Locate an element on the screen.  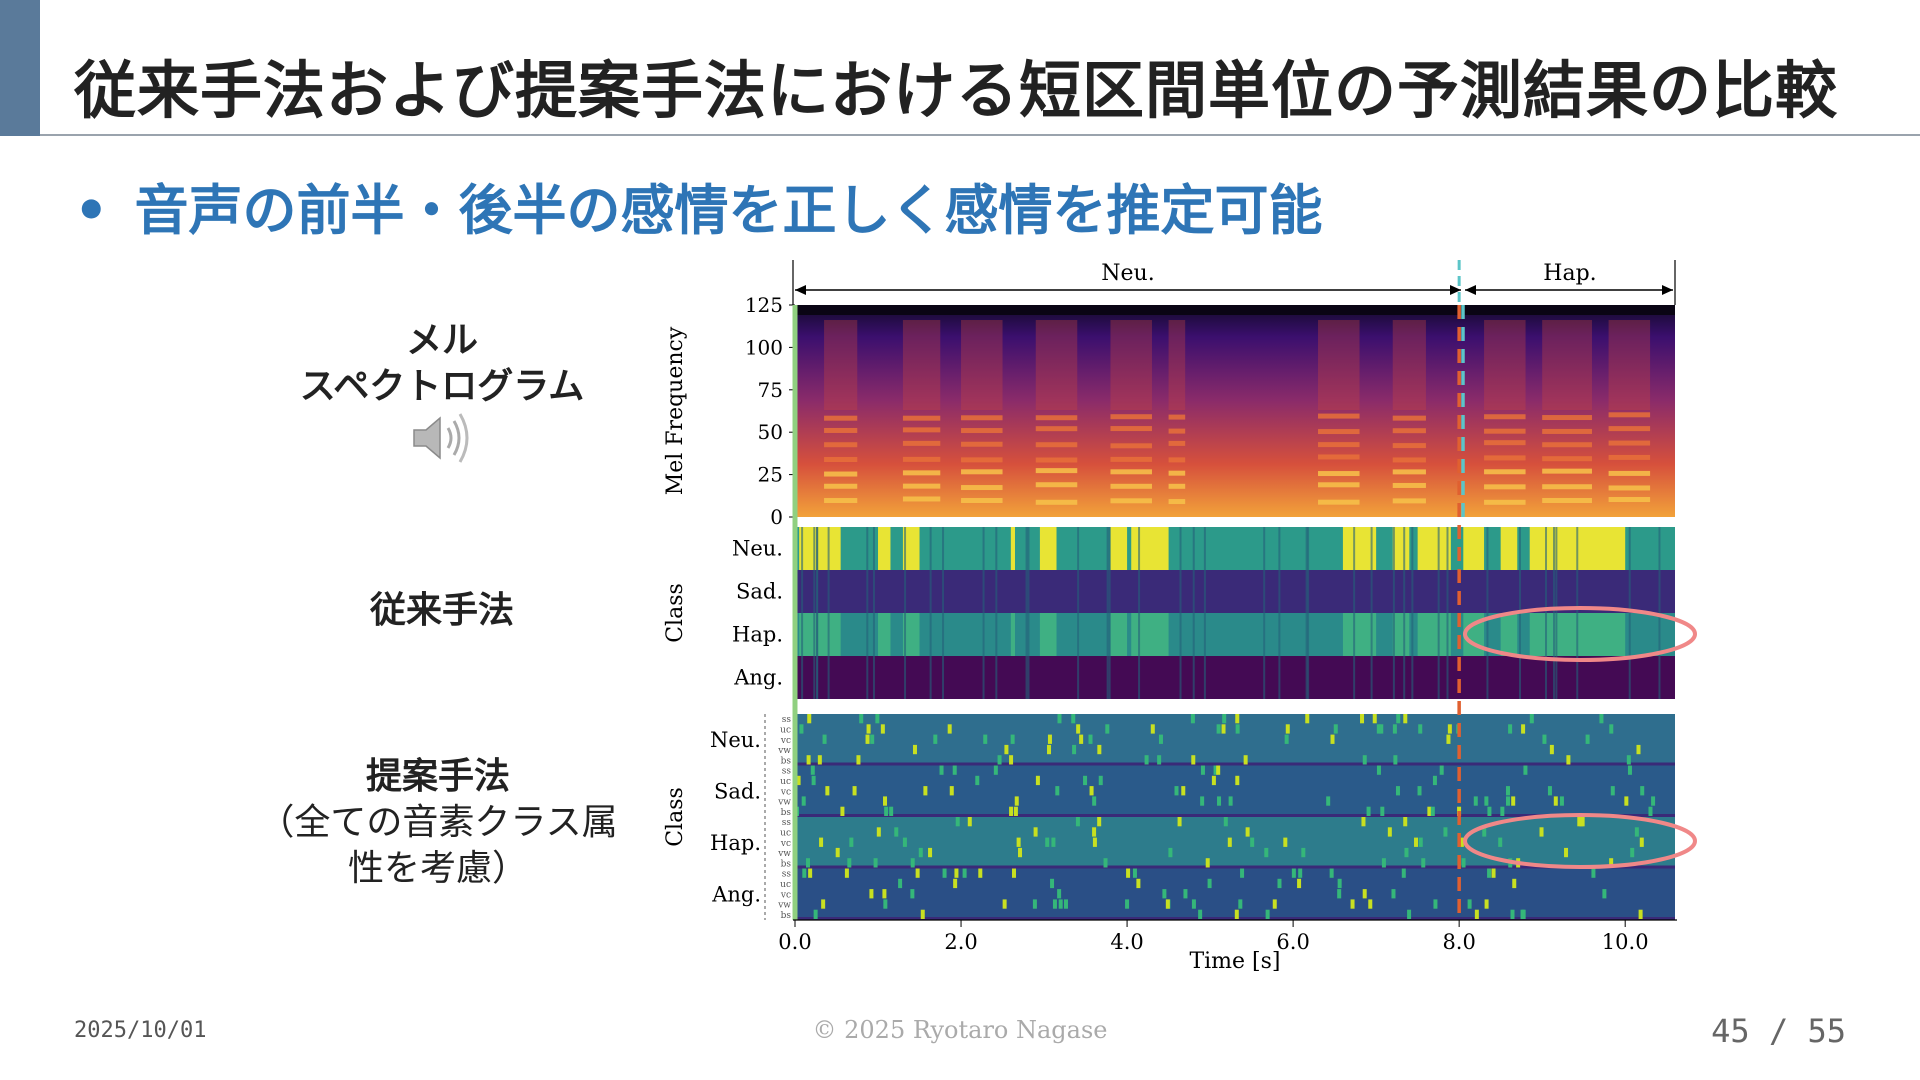
phoneme-sublabel: uc is located at coordinates (785, 885).